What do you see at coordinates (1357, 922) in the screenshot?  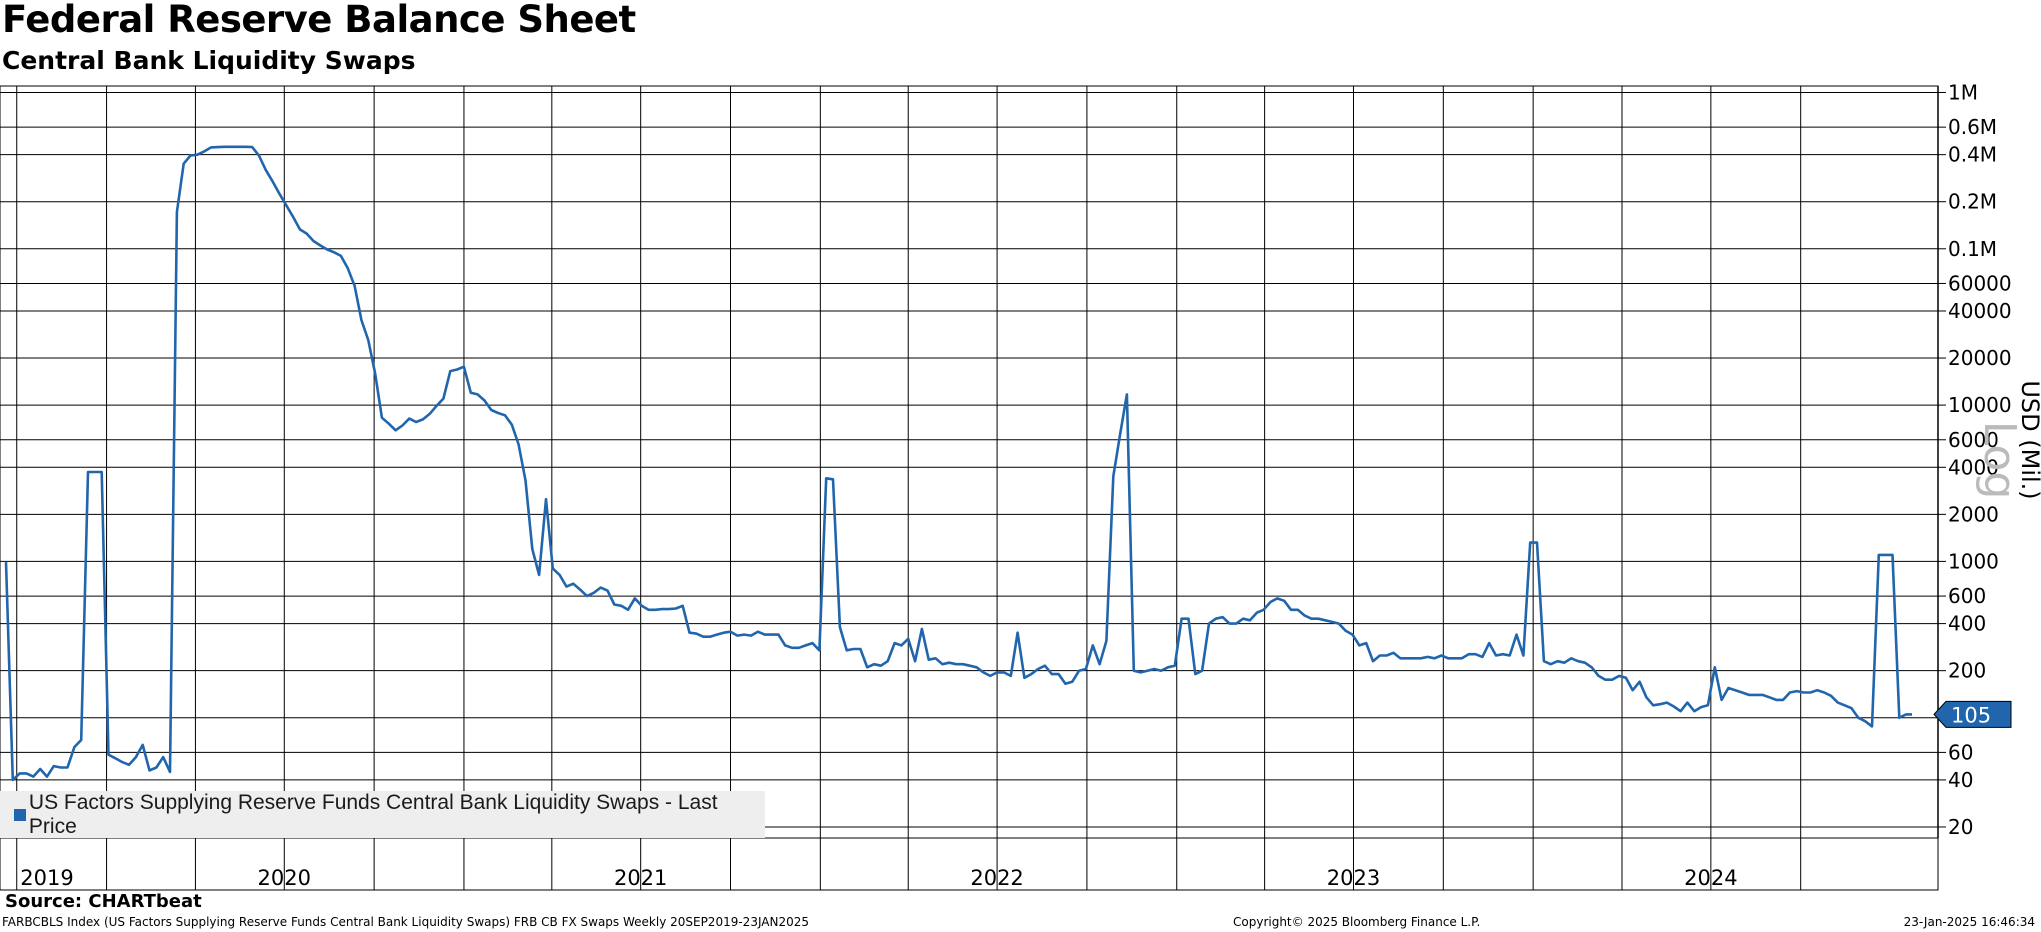 I see `footer-copyright: Copyright© 2025 Bloomberg Finance L.P.` at bounding box center [1357, 922].